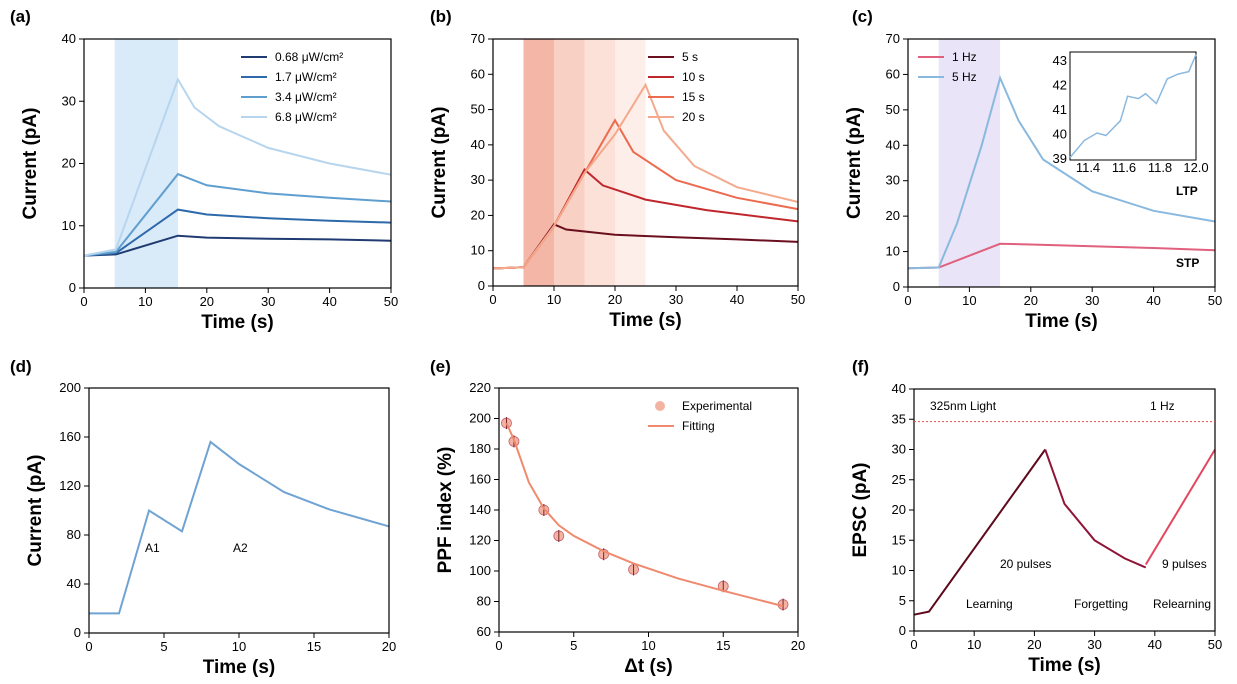 This screenshot has width=1237, height=684. I want to click on legend-label: 3.4 μW/cm², so click(306, 97).